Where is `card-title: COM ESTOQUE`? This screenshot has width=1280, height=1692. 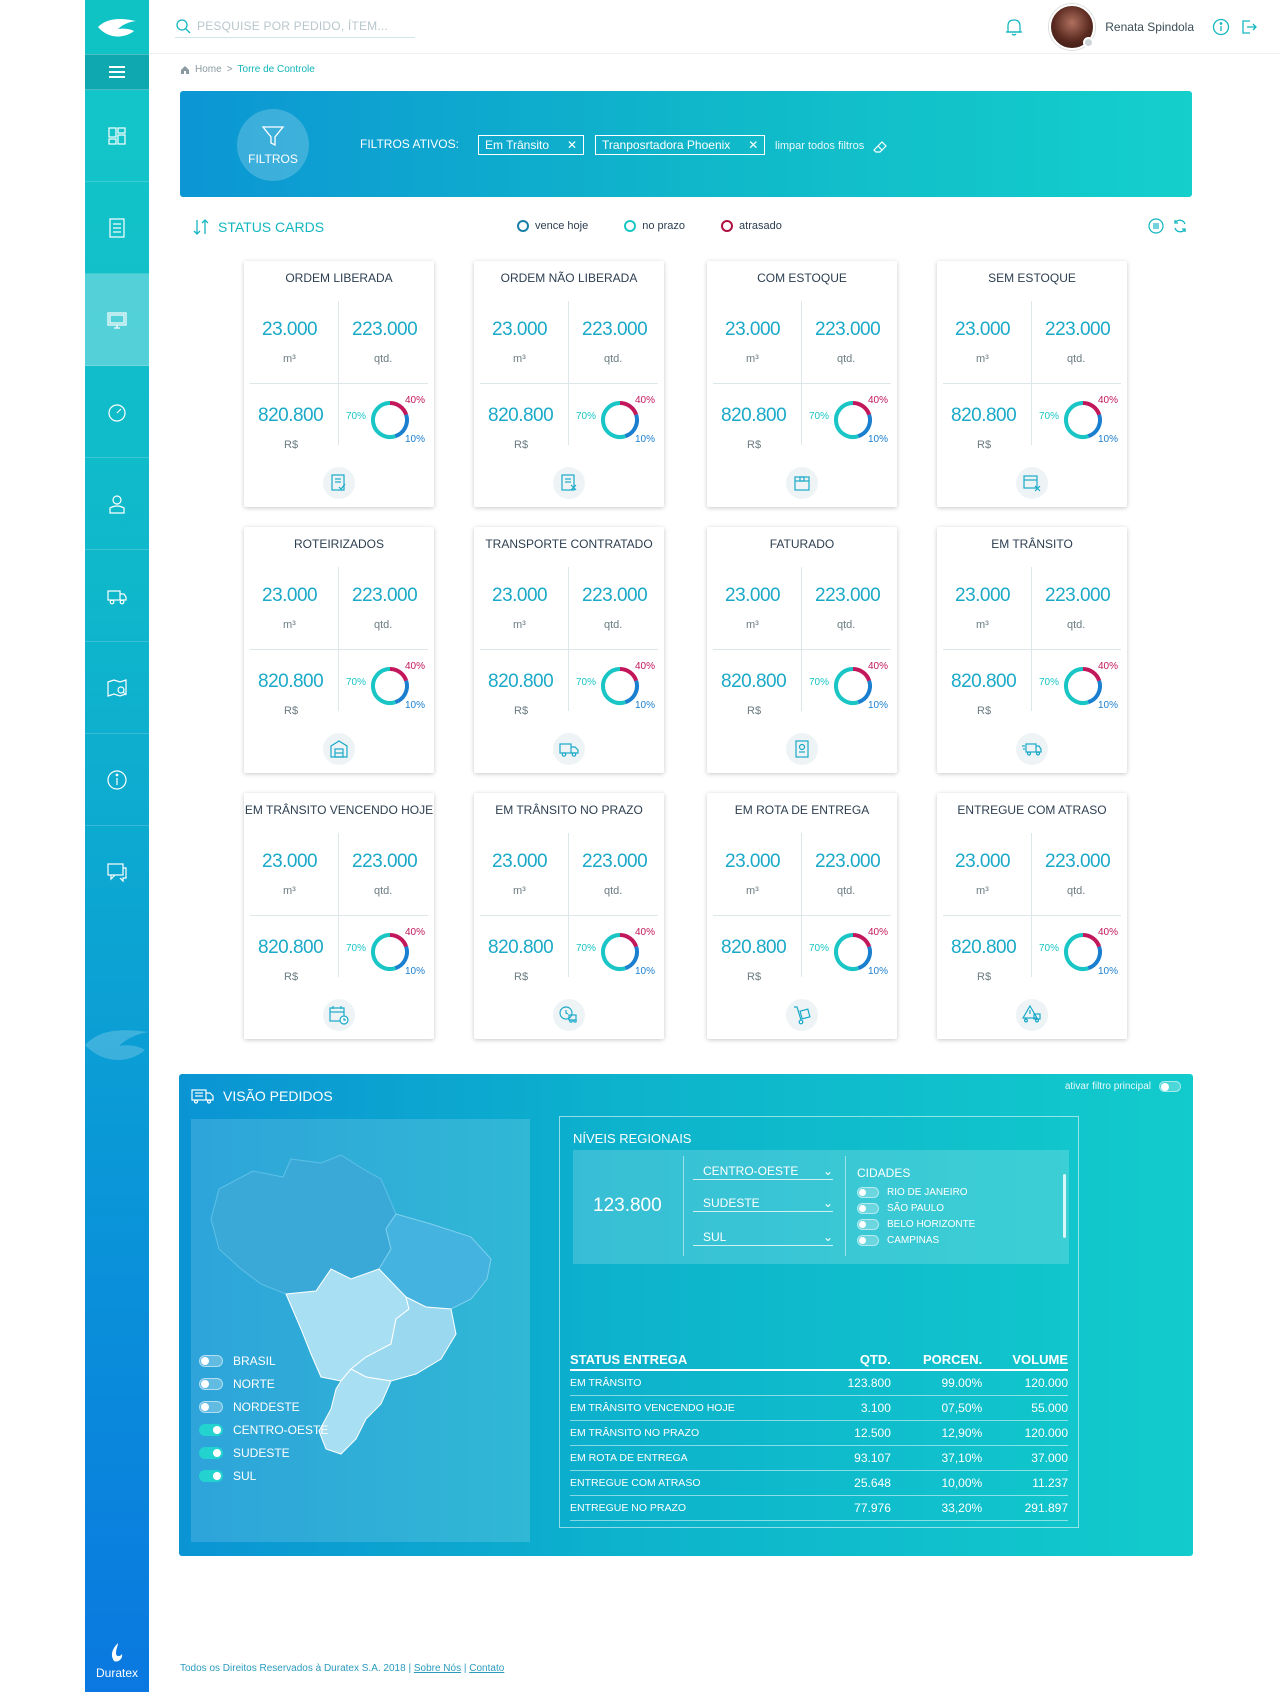
card-title: COM ESTOQUE is located at coordinates (802, 278).